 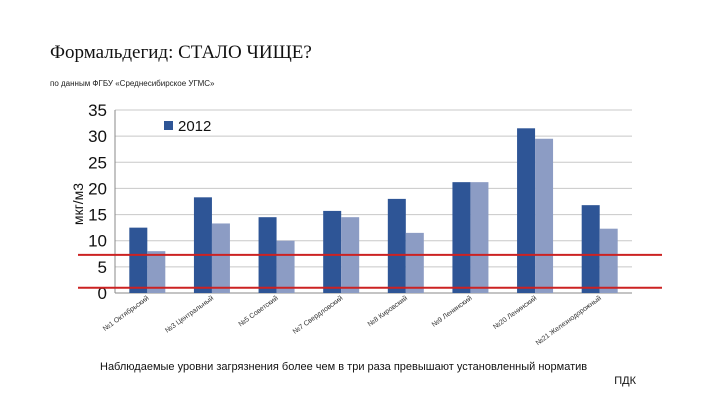 I want to click on legend-label: 2012, so click(x=194, y=126).